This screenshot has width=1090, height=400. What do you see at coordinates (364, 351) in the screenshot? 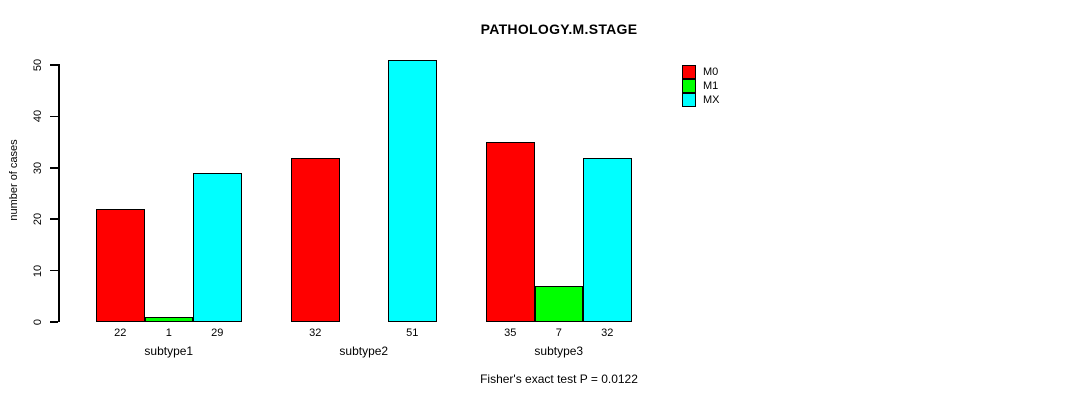
I see `x-category-label-subtype2: subtype2` at bounding box center [364, 351].